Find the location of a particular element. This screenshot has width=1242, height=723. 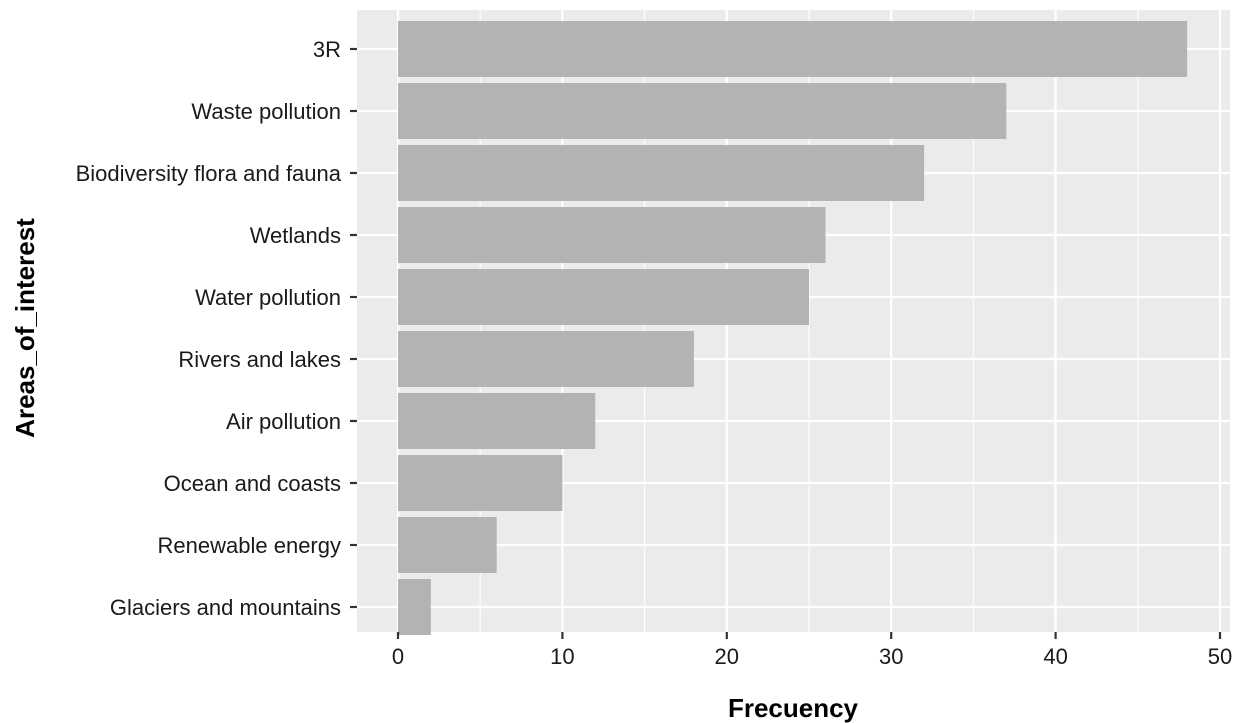

x-axis-title: Frecuency is located at coordinates (793, 708).